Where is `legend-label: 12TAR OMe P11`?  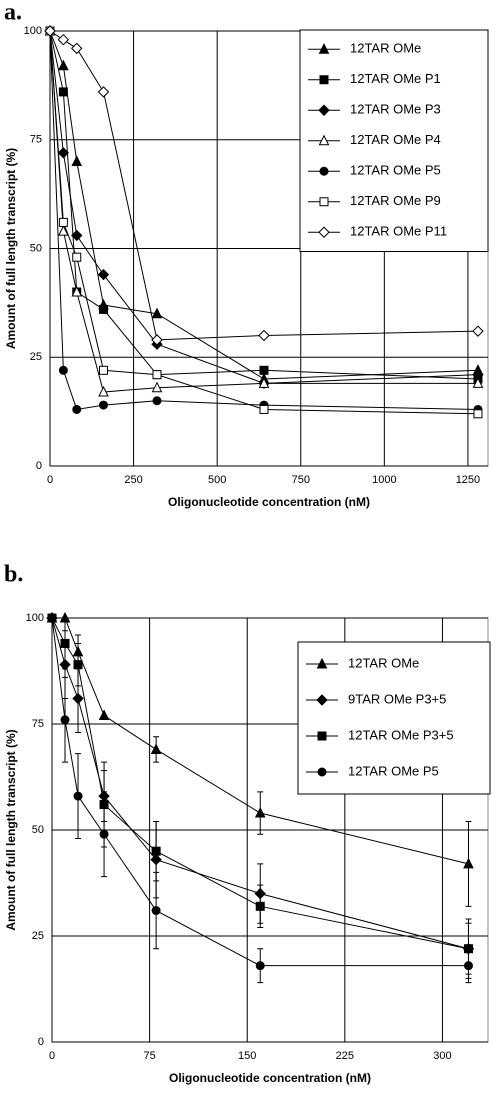 legend-label: 12TAR OMe P11 is located at coordinates (398, 231).